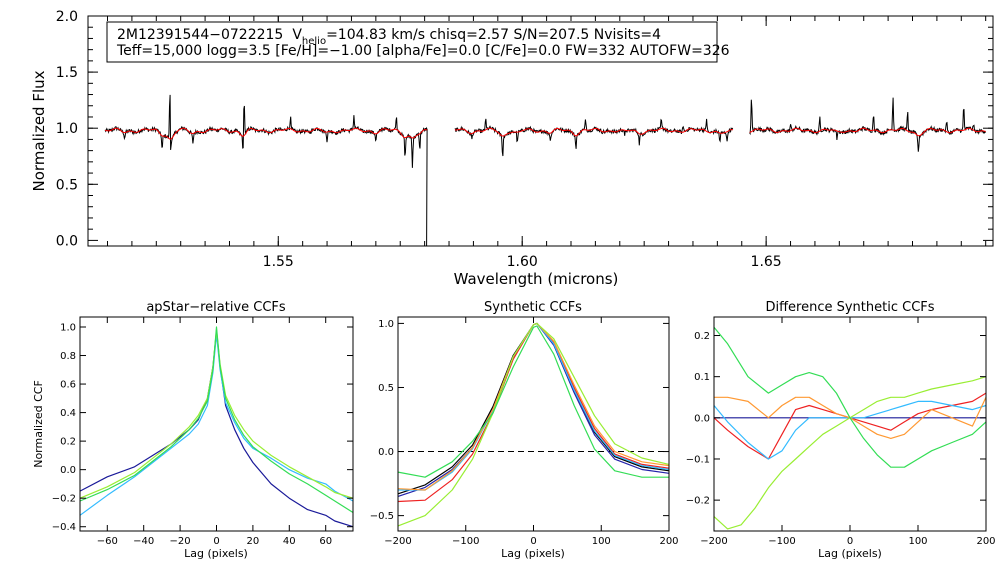  I want to click on difference-x-tick-label: 0, so click(850, 541).